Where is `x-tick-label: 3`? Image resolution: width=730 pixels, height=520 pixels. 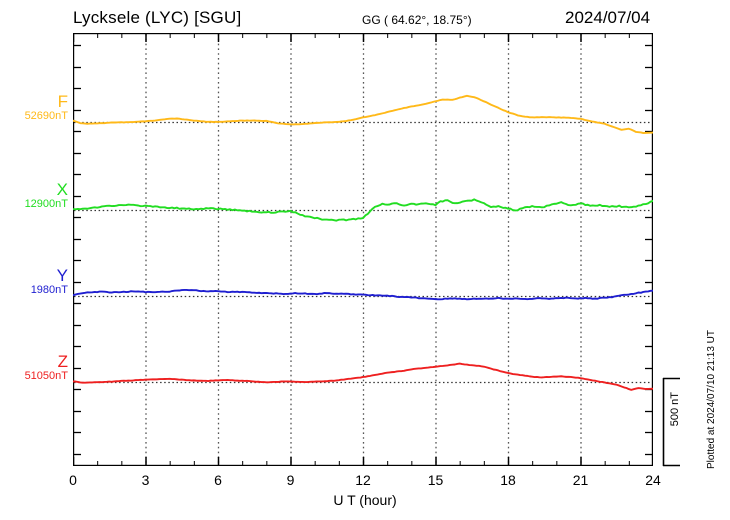 x-tick-label: 3 is located at coordinates (145, 480).